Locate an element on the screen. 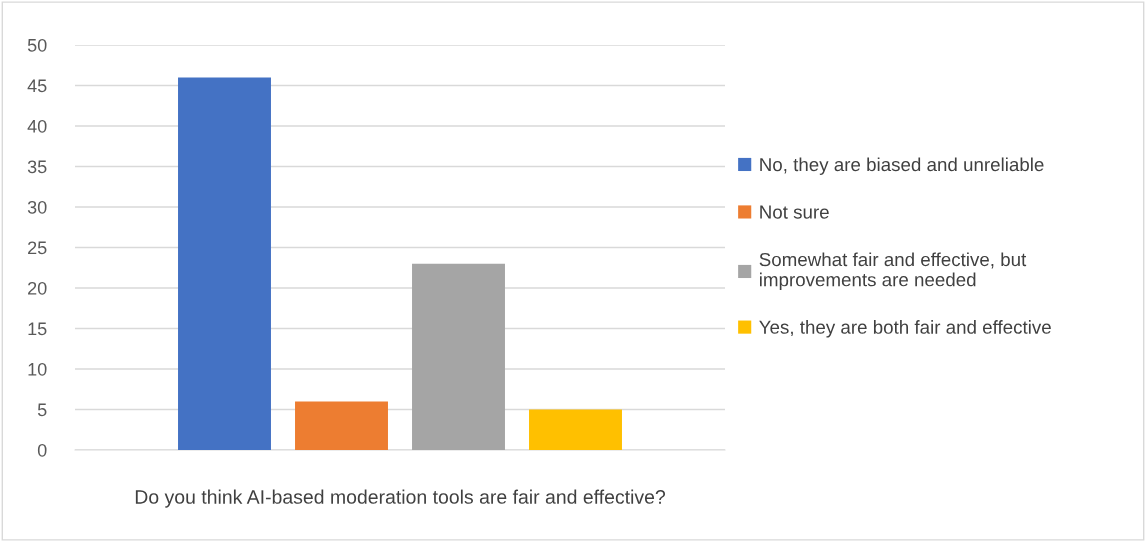  x-axis-title: Do you think AI-based moderation tools are fair and effective? is located at coordinates (400, 498).